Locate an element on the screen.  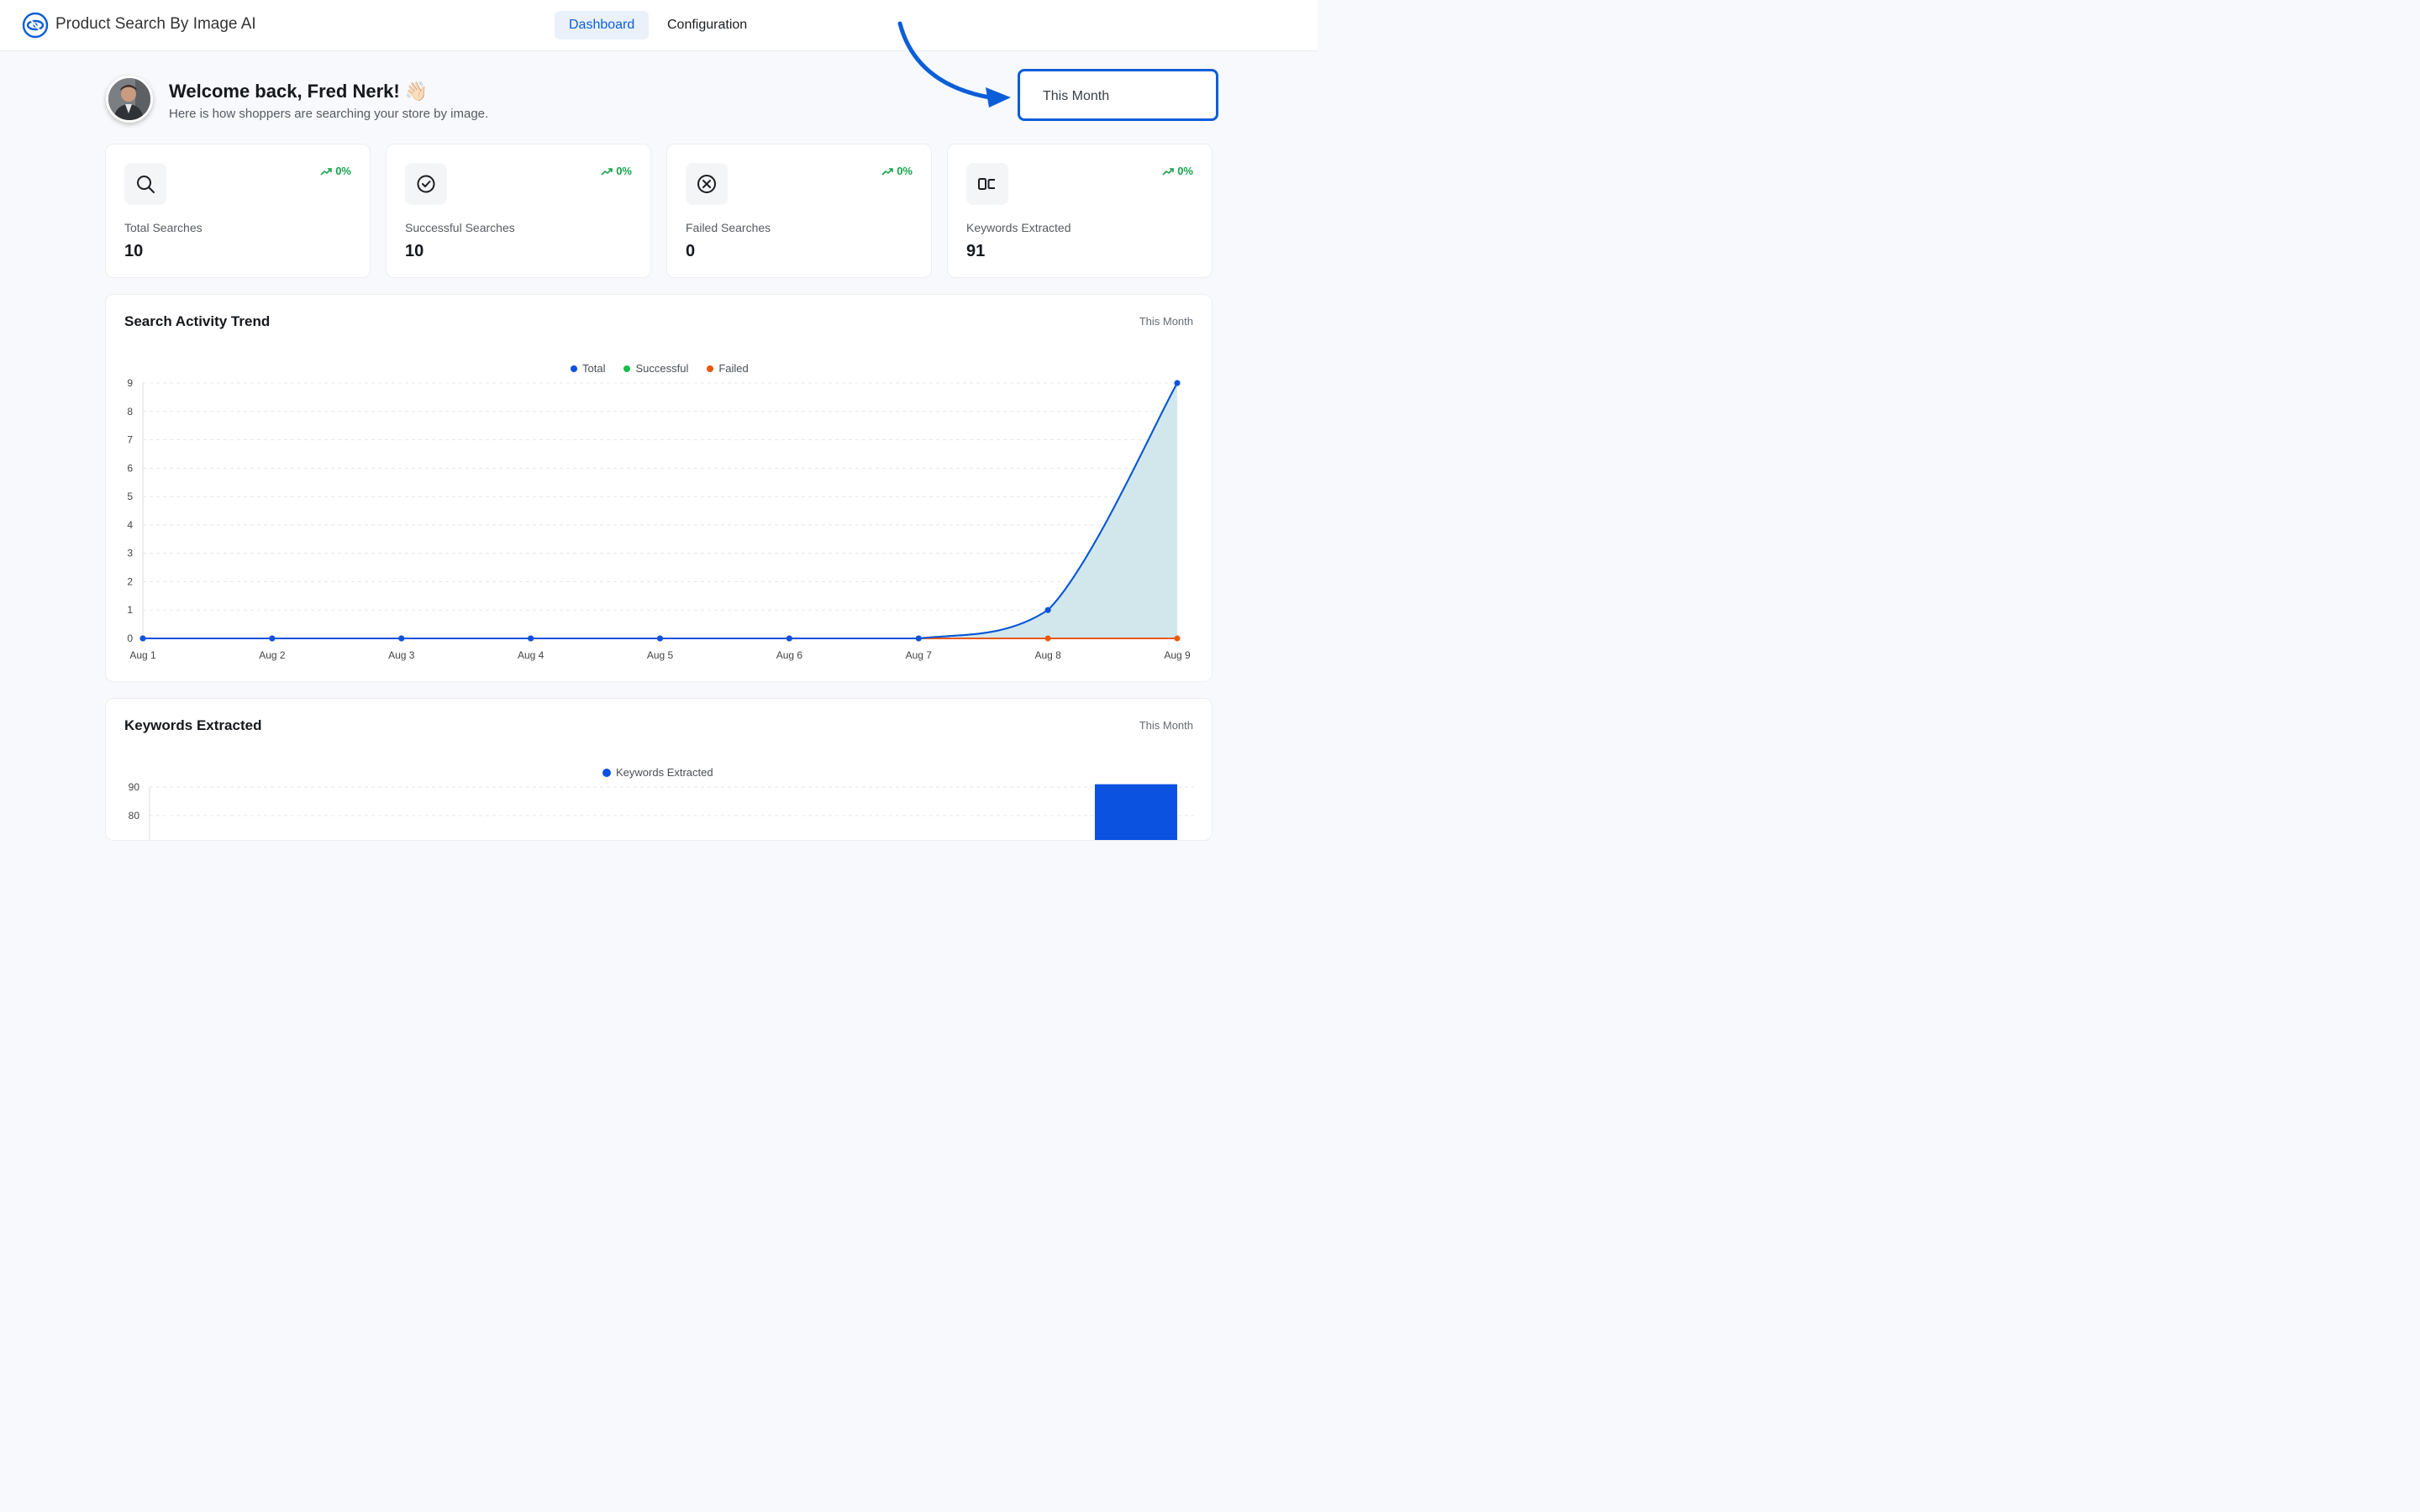
x-tick-label: Aug 6 is located at coordinates (789, 655).